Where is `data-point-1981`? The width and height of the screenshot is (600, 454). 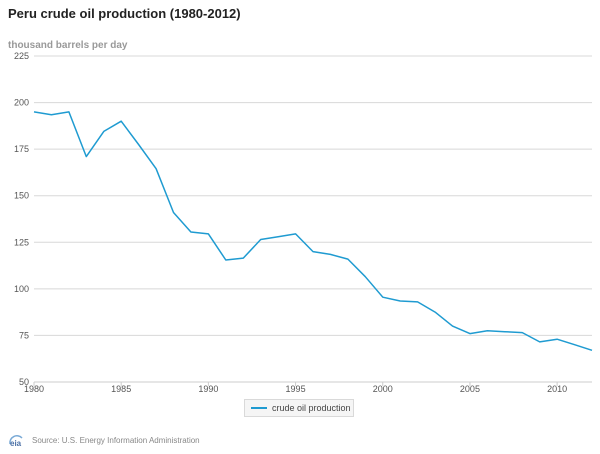
data-point-1981 is located at coordinates (51, 115).